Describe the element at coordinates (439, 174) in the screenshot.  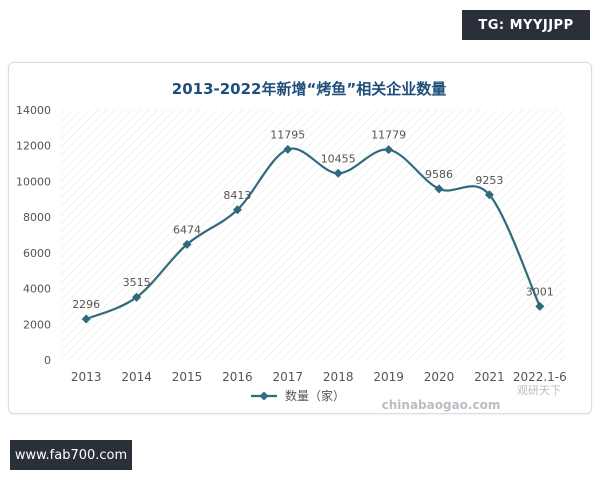
I see `data-label: 9586` at that location.